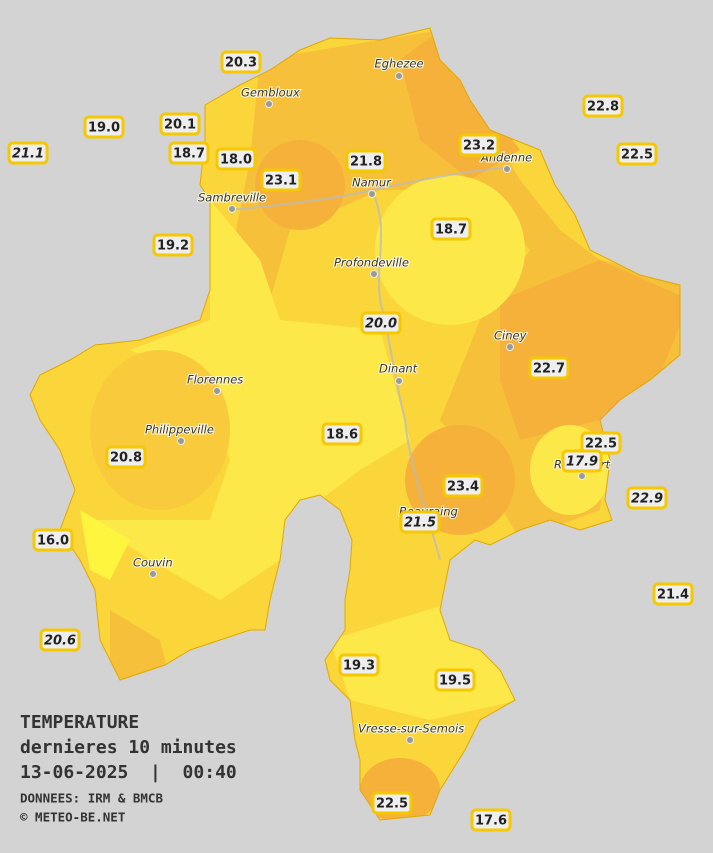 This screenshot has height=853, width=713. I want to click on town-label: Couvin, so click(153, 563).